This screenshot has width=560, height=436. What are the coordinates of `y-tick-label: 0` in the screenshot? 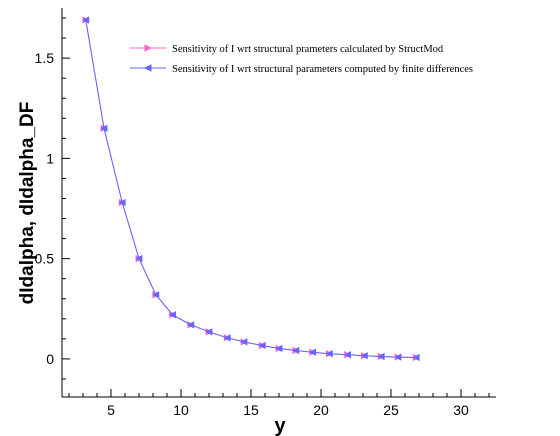 It's located at (50, 359).